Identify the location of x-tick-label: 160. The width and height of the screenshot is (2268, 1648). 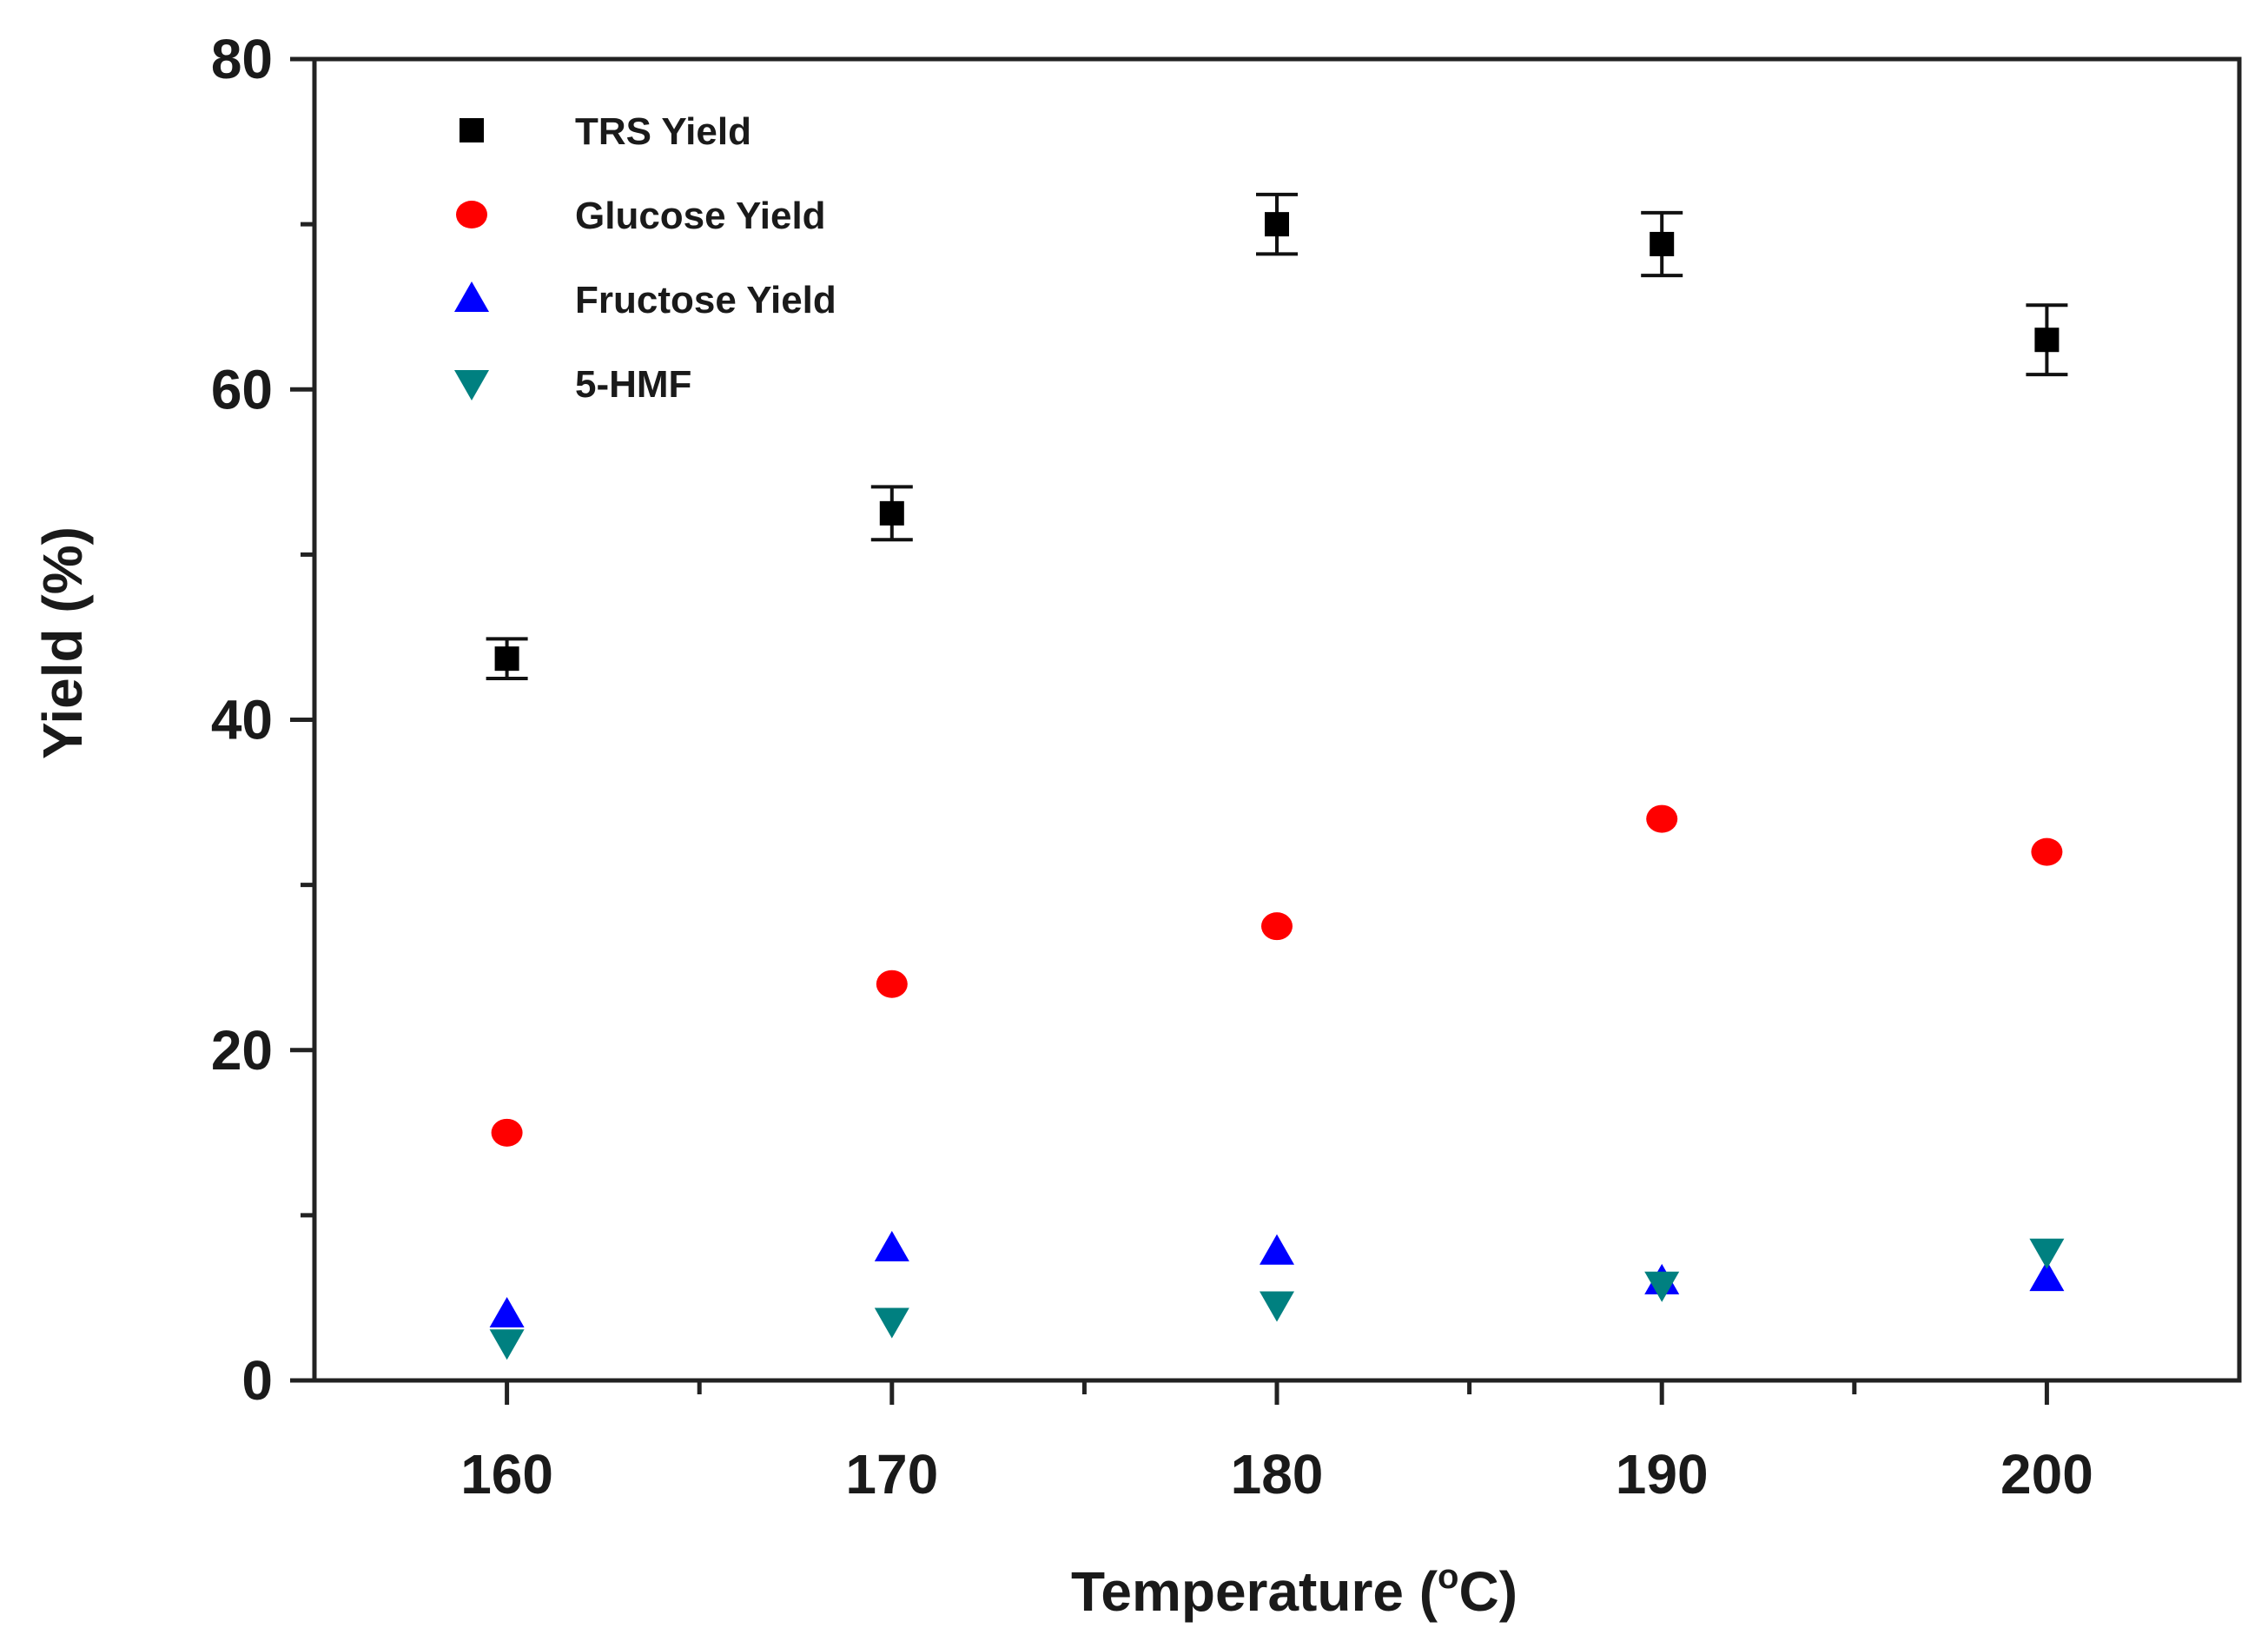
(506, 1474).